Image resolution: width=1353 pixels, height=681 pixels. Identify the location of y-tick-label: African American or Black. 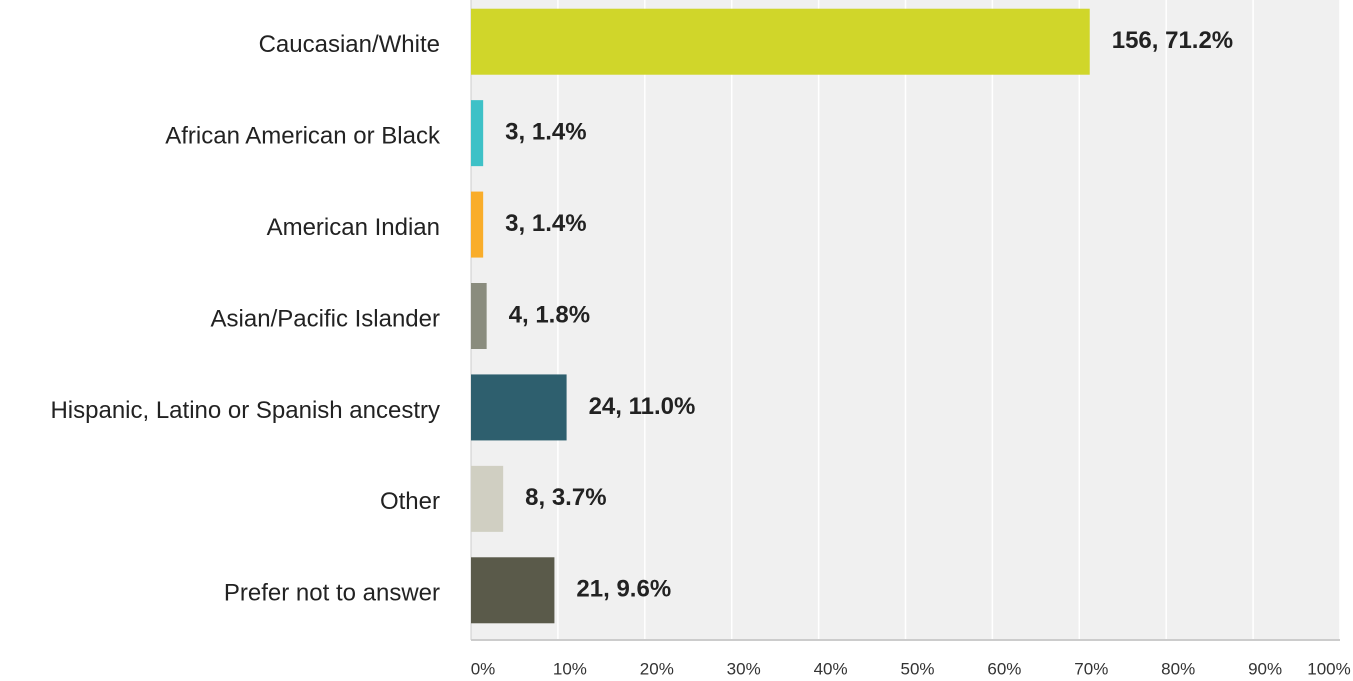
(303, 135).